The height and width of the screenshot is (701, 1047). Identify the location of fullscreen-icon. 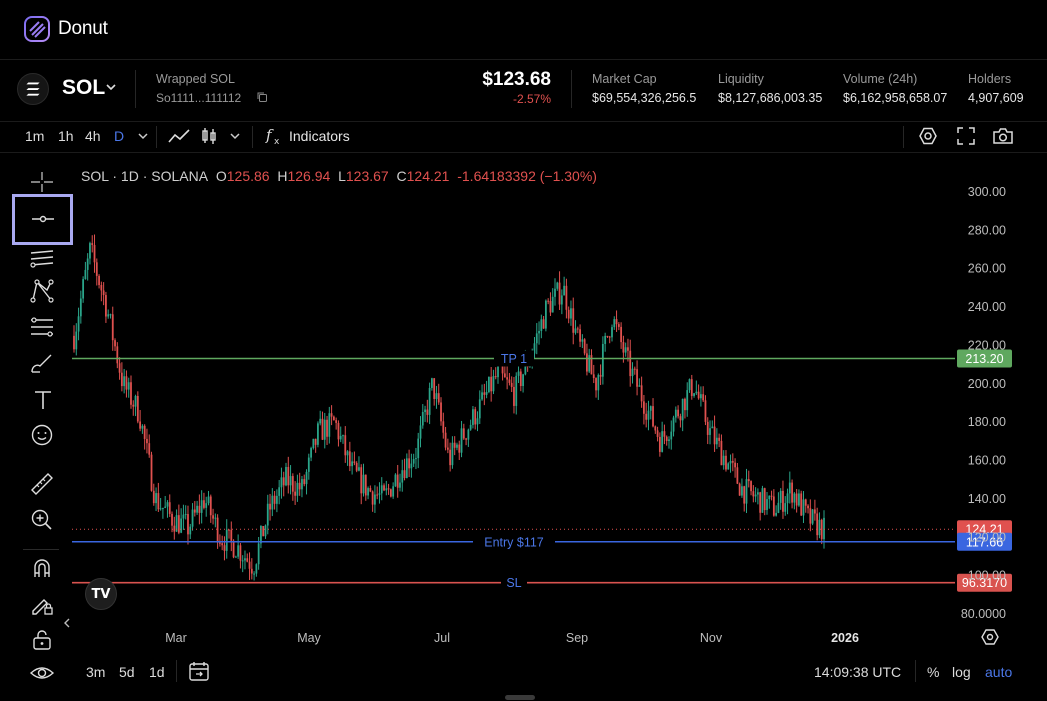
(966, 136).